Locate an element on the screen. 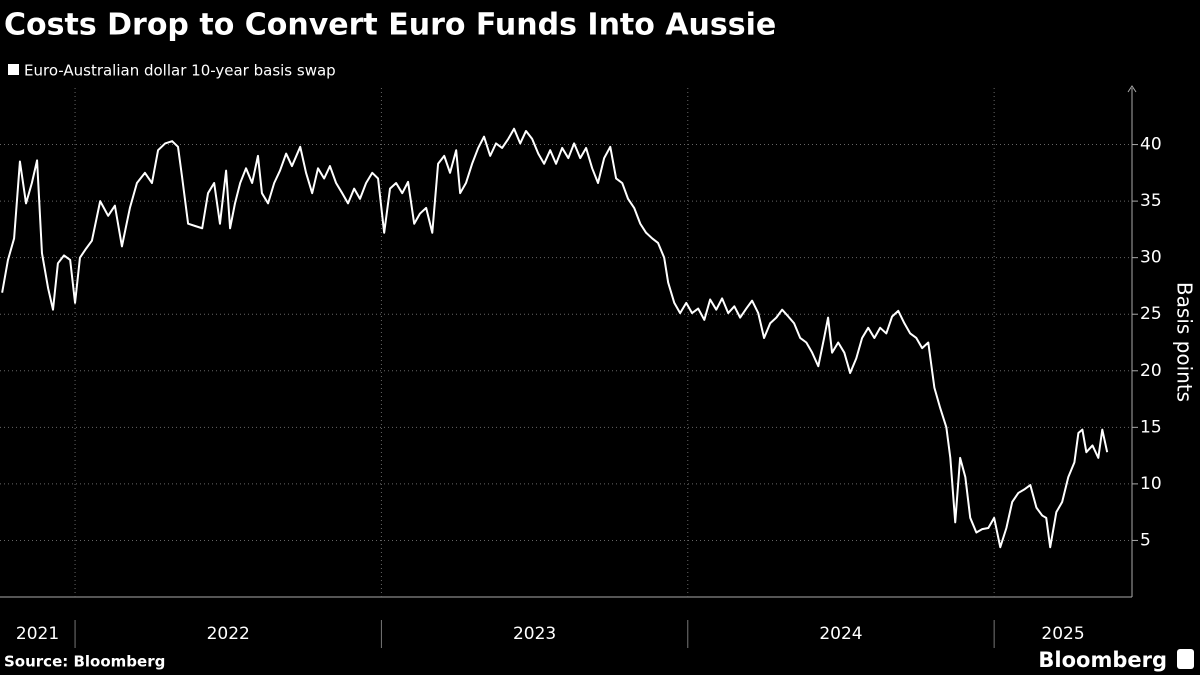 The image size is (1200, 675). y-tick-label: 30 is located at coordinates (1151, 258).